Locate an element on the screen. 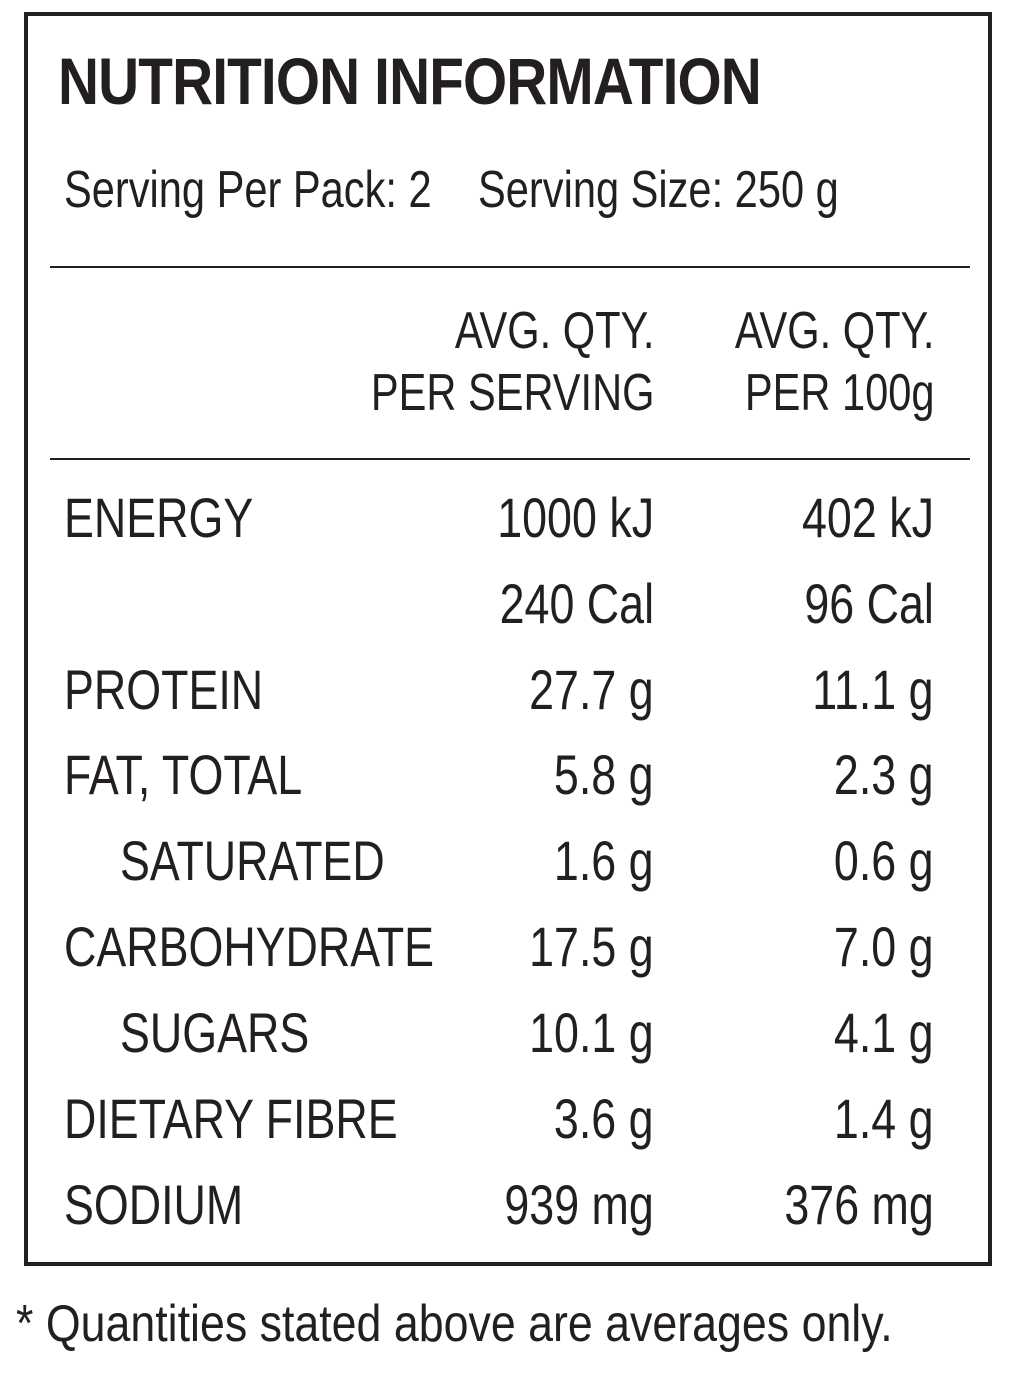 The height and width of the screenshot is (1375, 1016). serving-size: Serving Size: 250 g is located at coordinates (658, 190).